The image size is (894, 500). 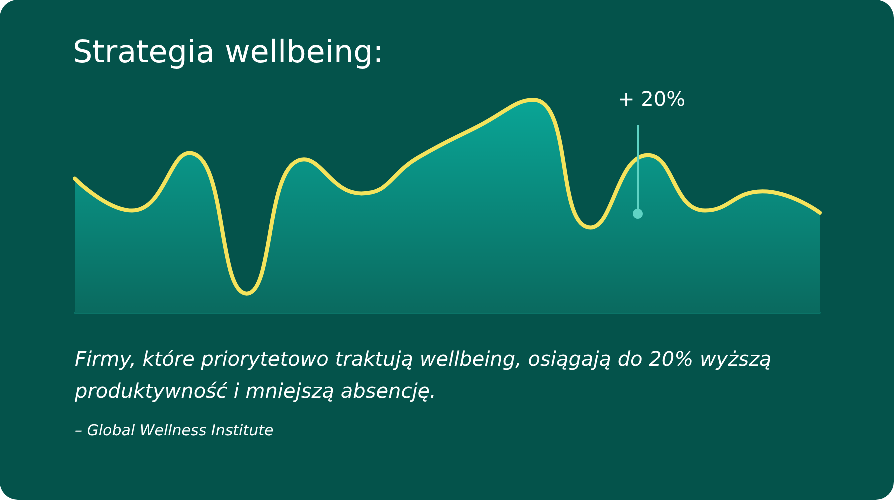 What do you see at coordinates (652, 99) in the screenshot?
I see `annotation: + 20%` at bounding box center [652, 99].